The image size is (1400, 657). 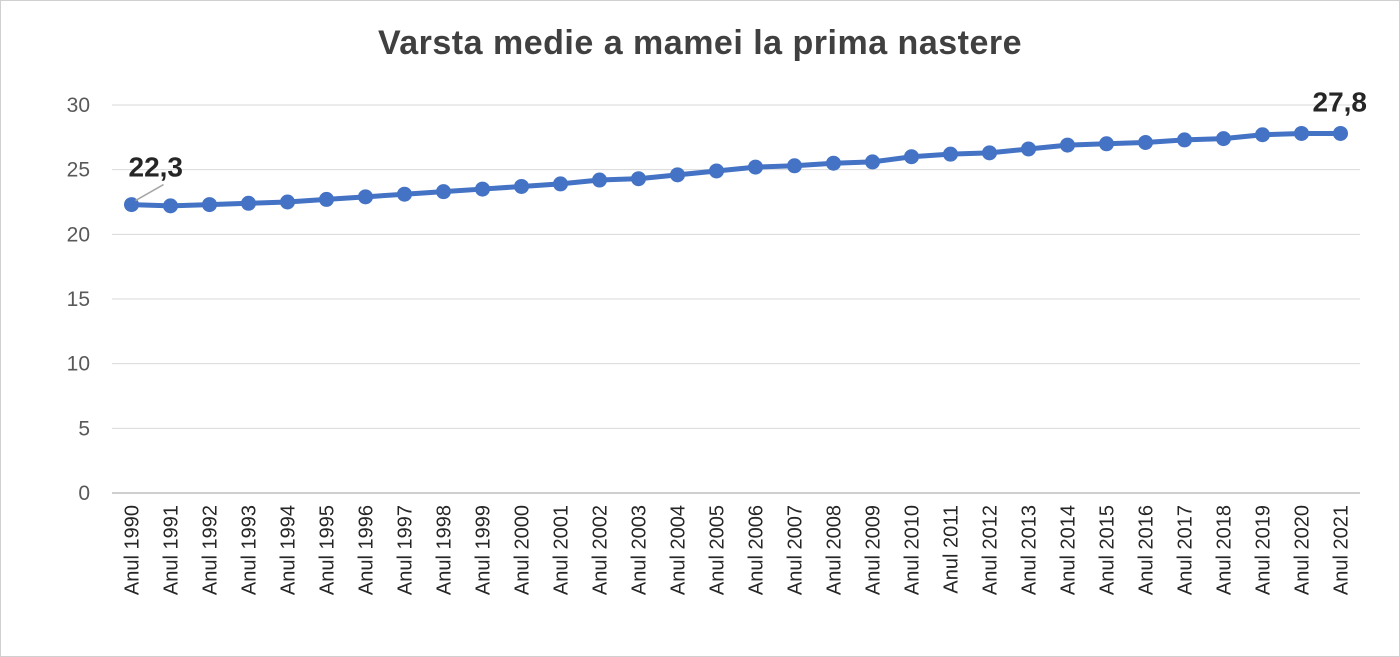 I want to click on x-tick-label: Anul 2008, so click(x=835, y=550).